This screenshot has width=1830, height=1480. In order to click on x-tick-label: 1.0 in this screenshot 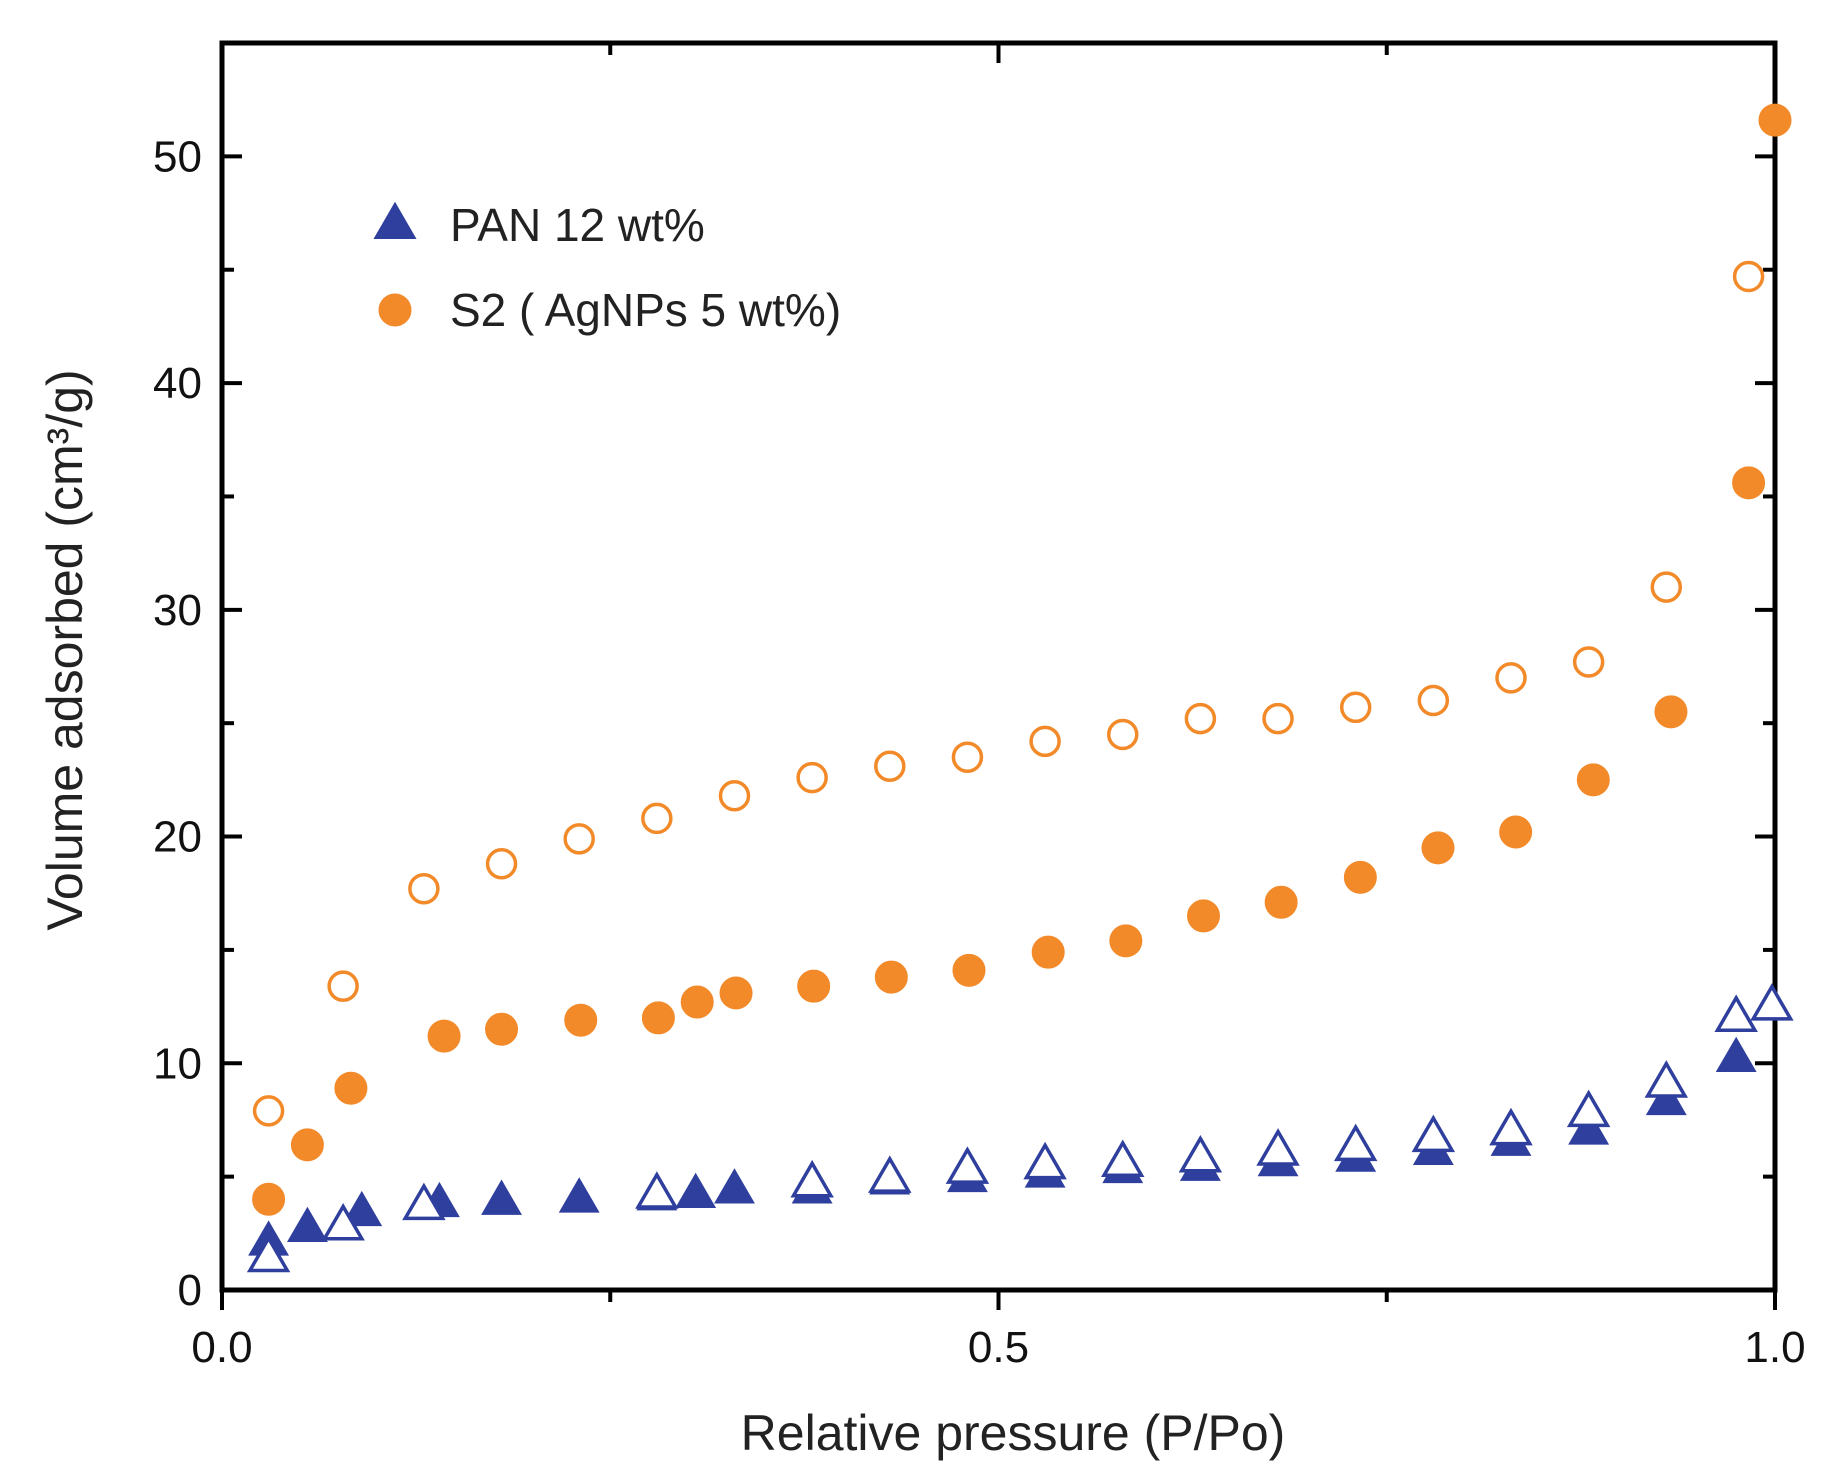, I will do `click(1774, 1347)`.